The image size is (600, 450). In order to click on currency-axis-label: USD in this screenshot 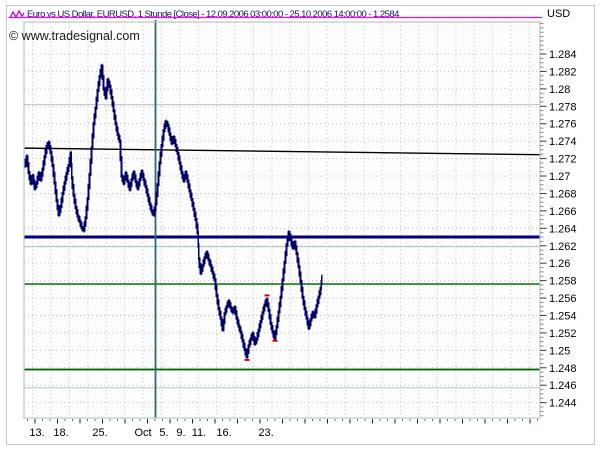, I will do `click(559, 14)`.